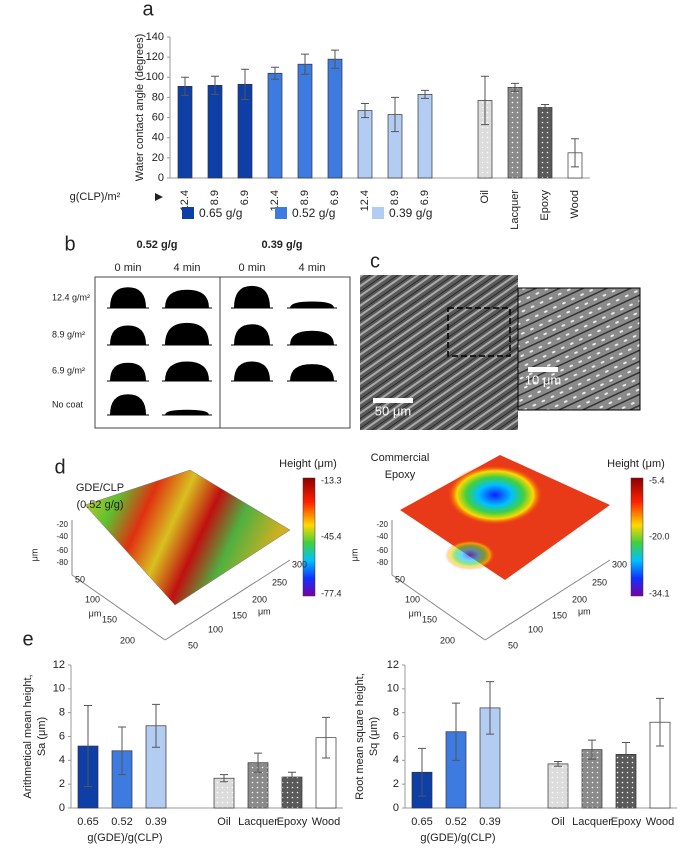  Describe the element at coordinates (27, 639) in the screenshot. I see `panel-label: e` at that location.